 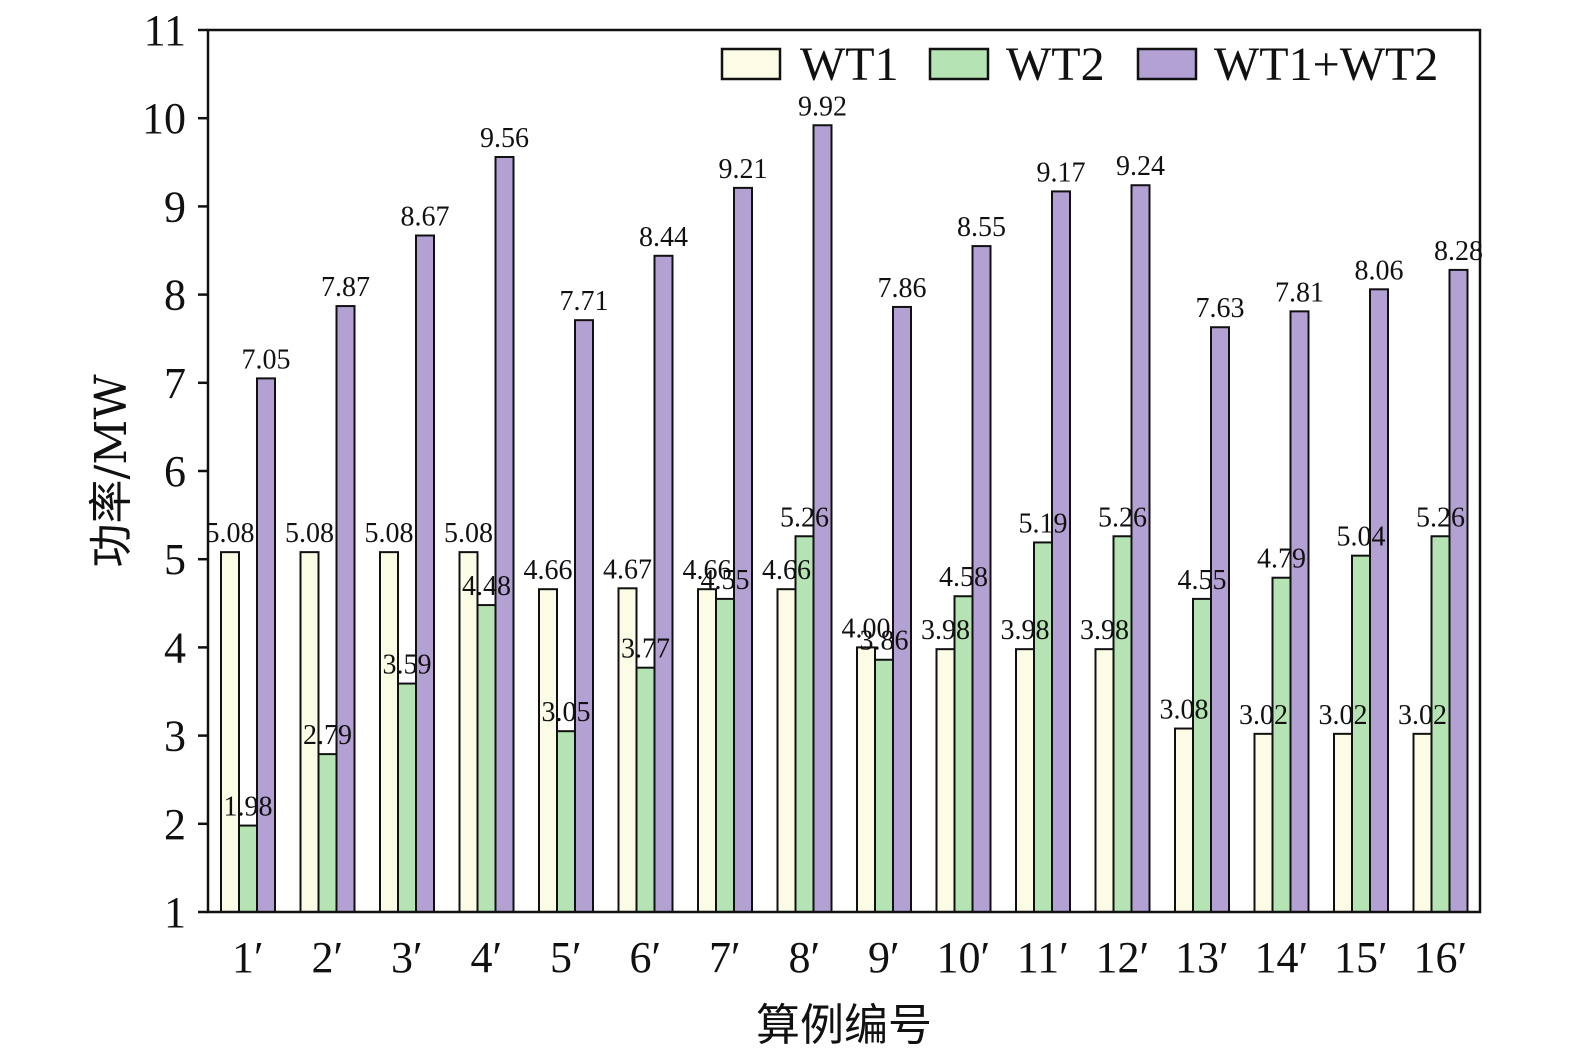 I want to click on data-label: 9.56, so click(x=504, y=138).